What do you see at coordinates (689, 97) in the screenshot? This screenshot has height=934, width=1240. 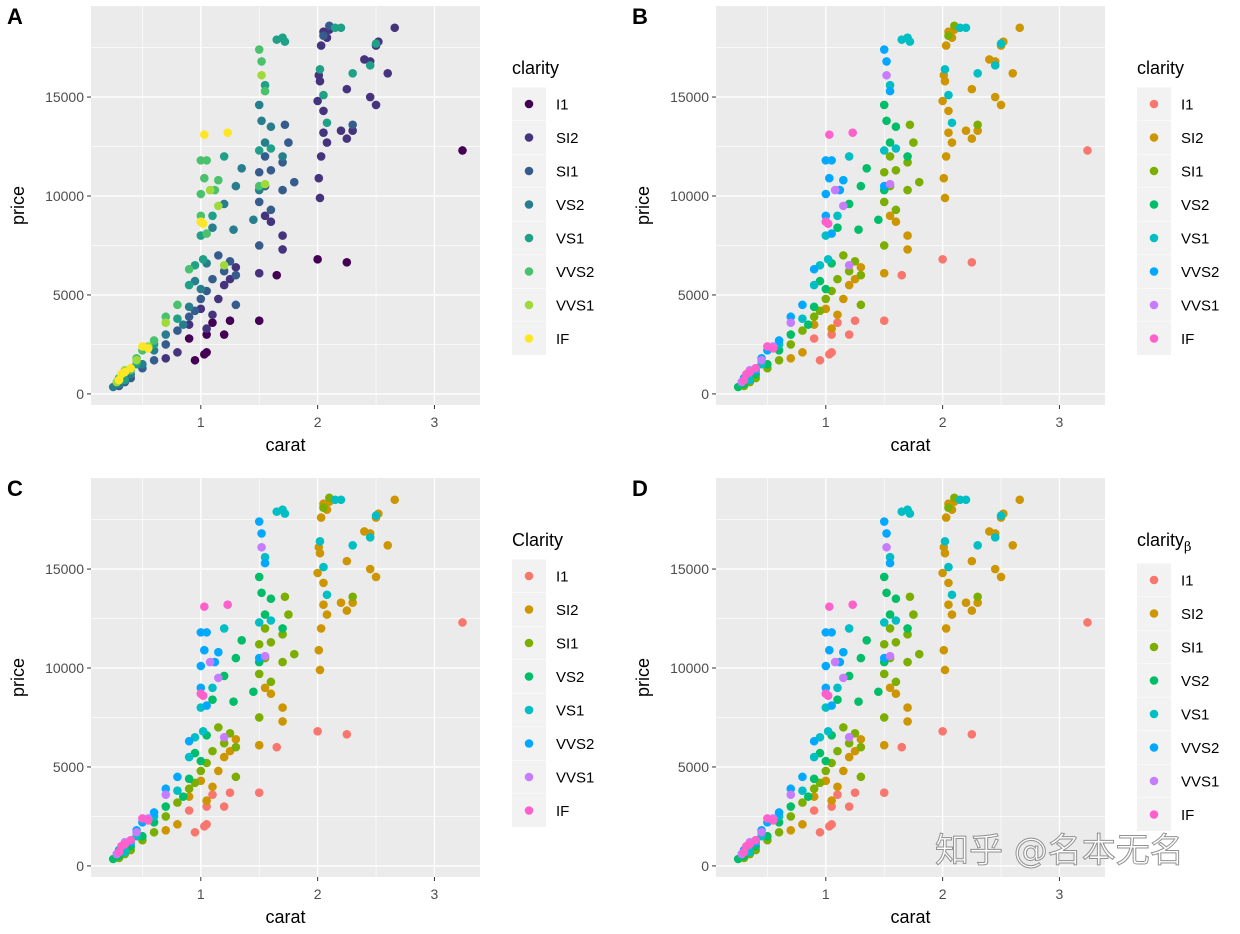 I see `y-tick-label: 15000` at bounding box center [689, 97].